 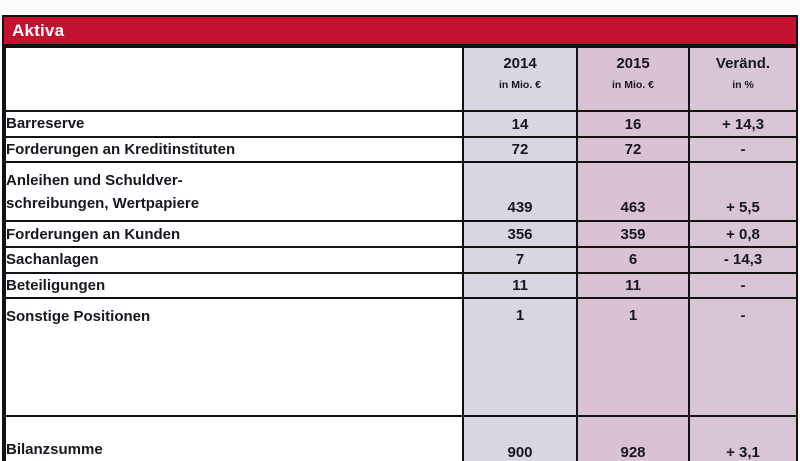 I want to click on row-label: Barreserve, so click(x=234, y=124).